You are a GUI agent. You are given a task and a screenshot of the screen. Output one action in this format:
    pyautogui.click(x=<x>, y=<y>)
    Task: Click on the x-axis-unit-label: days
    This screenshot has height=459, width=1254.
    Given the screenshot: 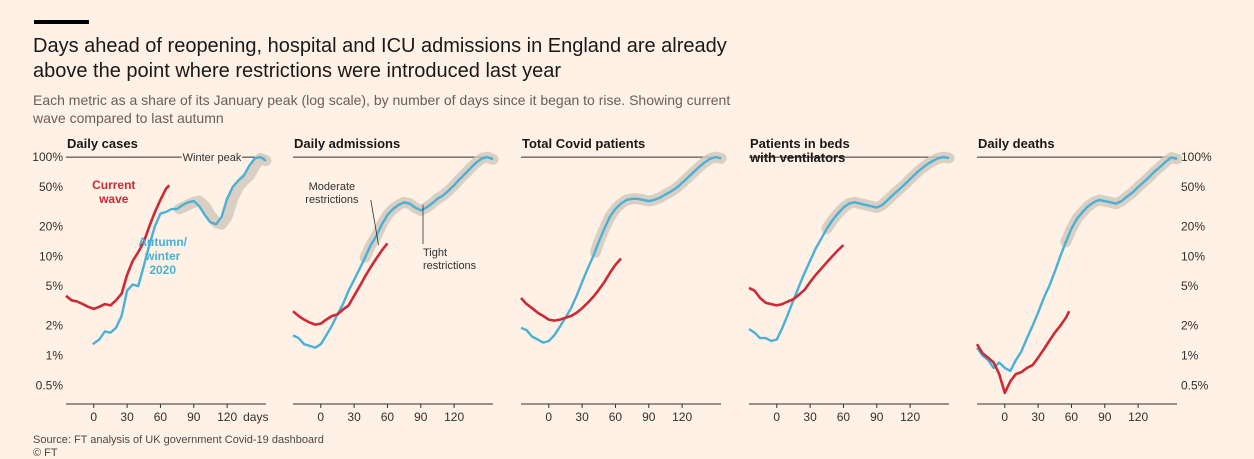 What is the action you would take?
    pyautogui.click(x=255, y=417)
    